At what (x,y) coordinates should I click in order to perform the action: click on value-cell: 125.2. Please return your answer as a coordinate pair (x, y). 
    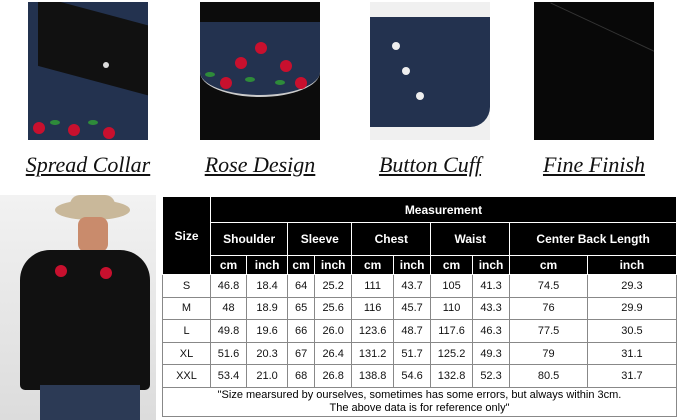
    Looking at the image, I should click on (451, 353).